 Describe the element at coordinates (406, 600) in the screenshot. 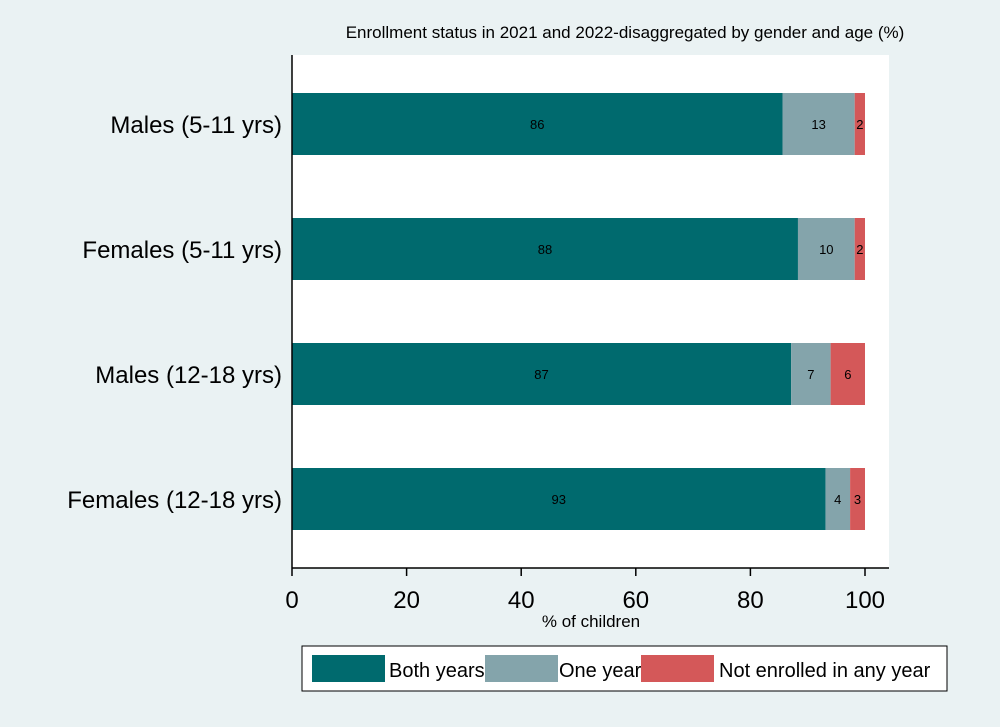

I see `x-tick-label: 20` at that location.